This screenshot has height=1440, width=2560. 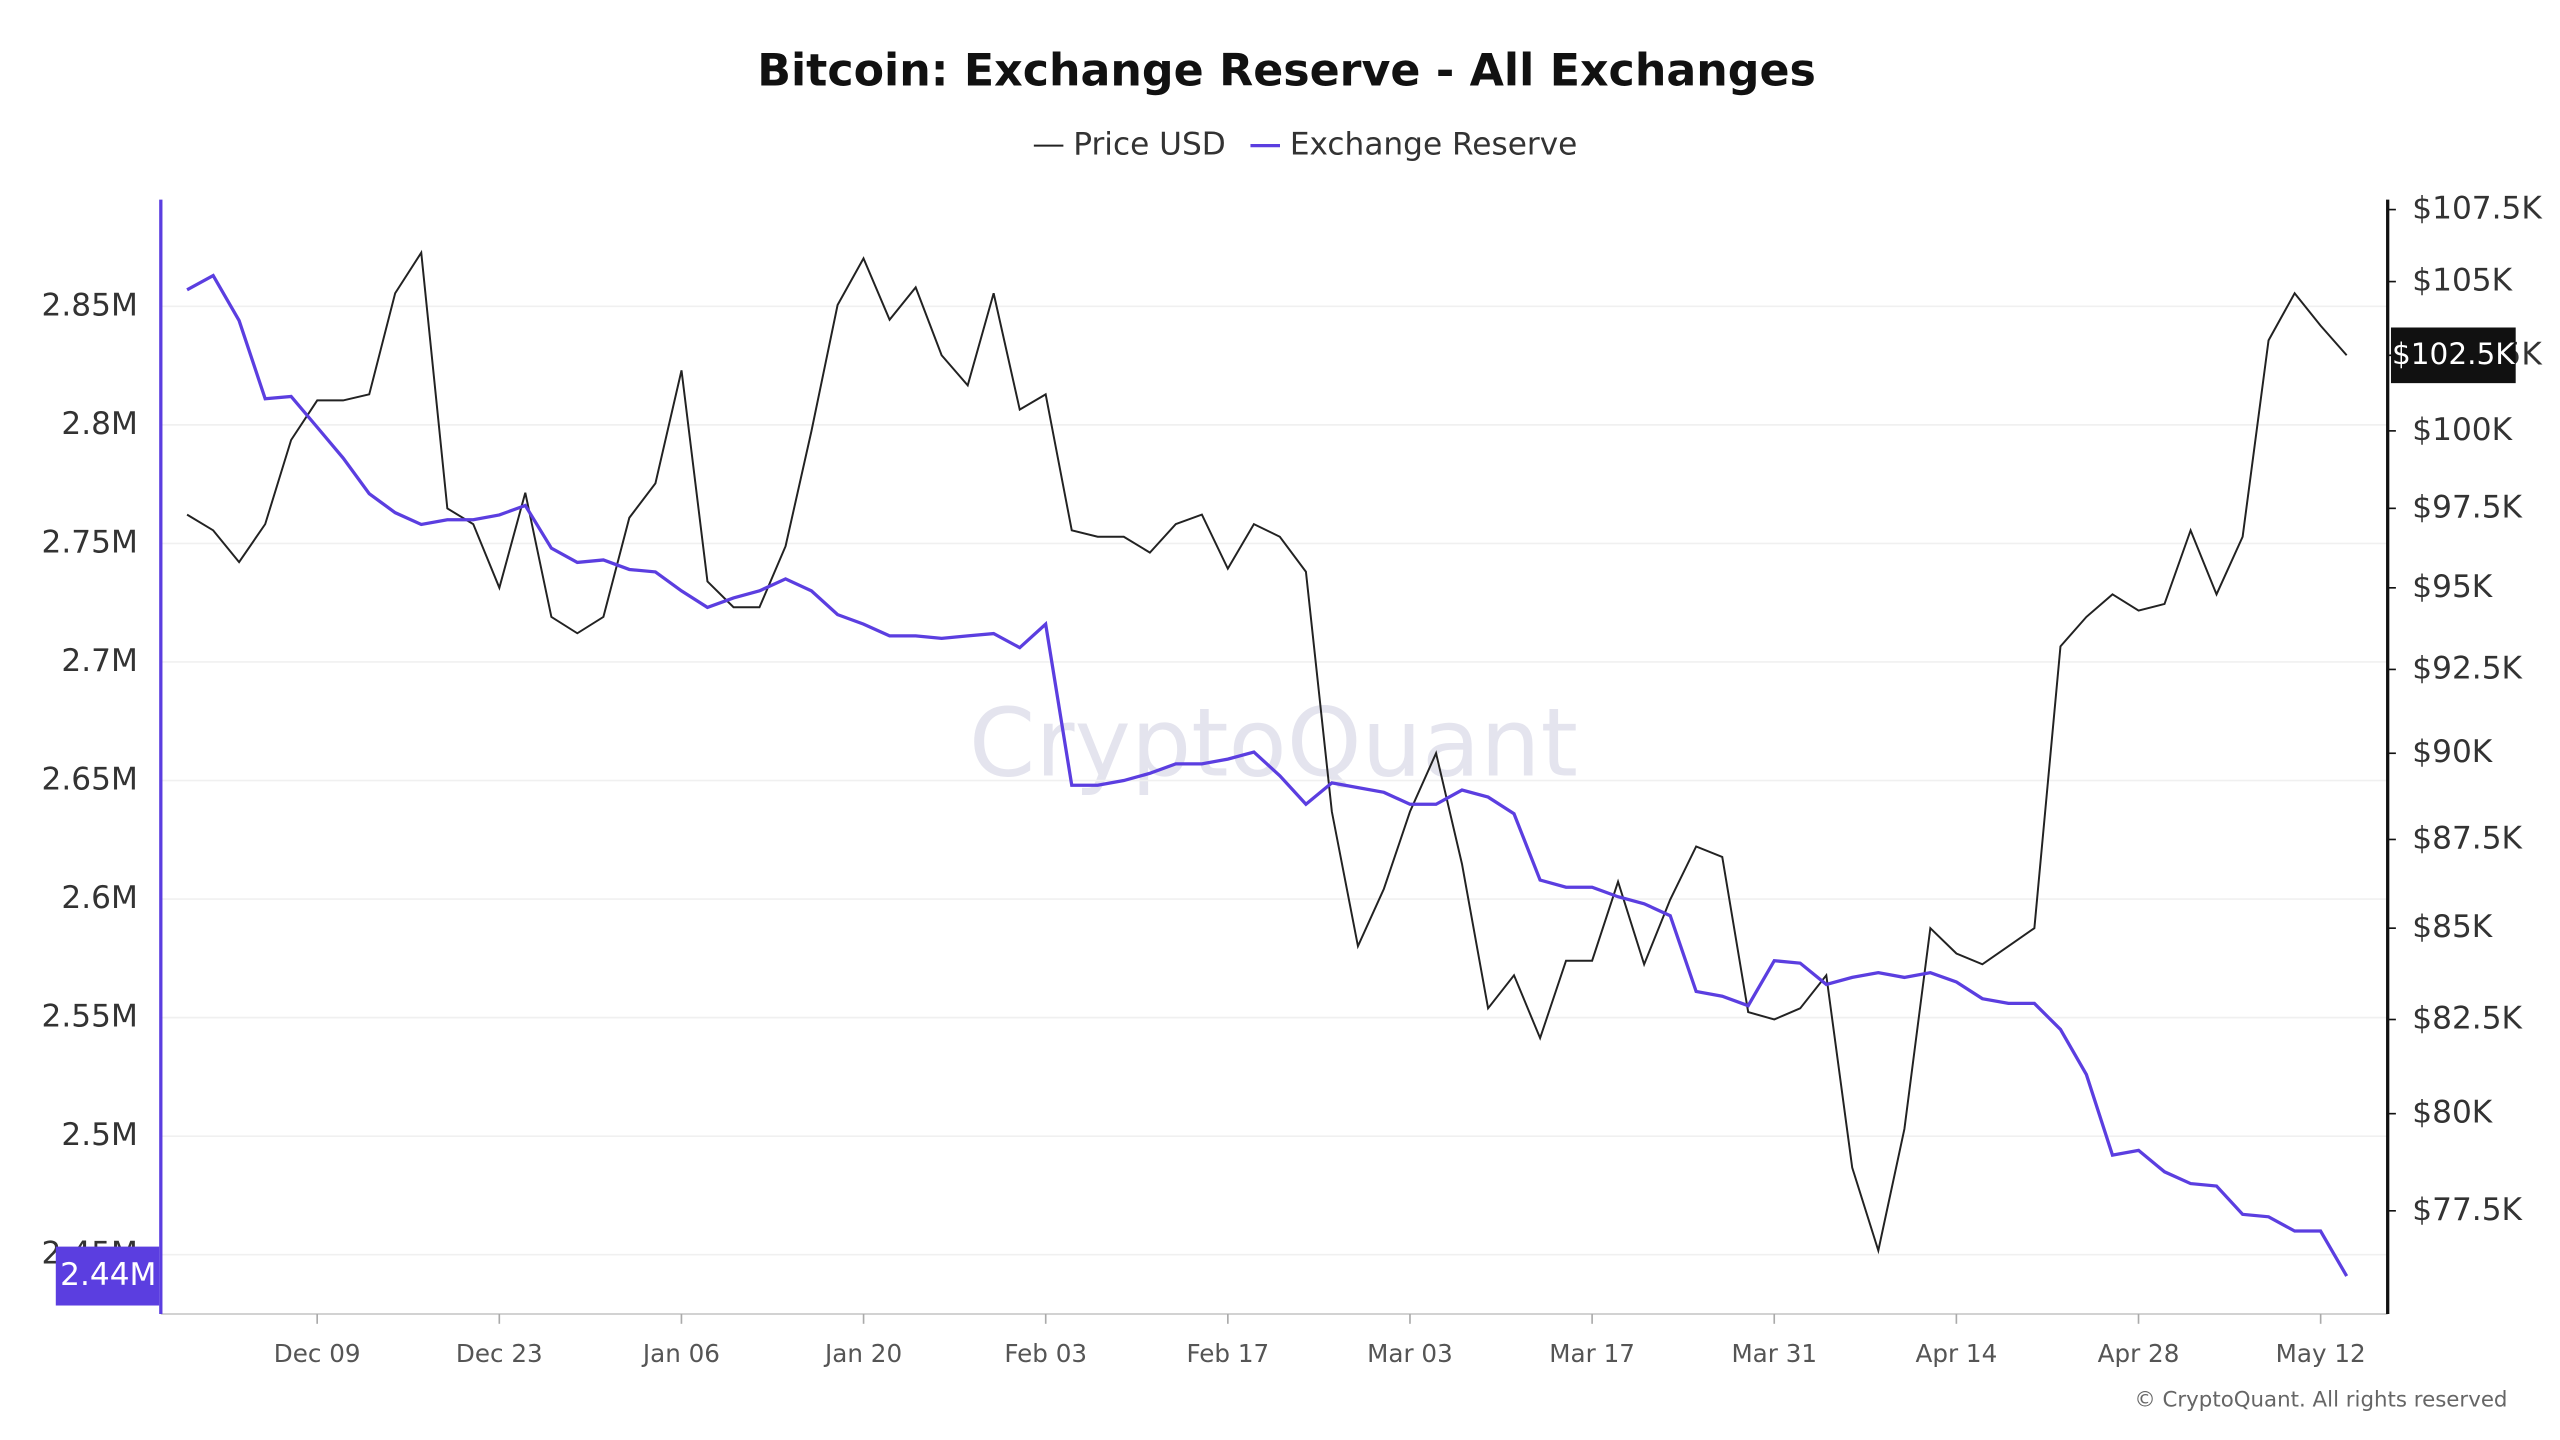 I want to click on last-value-label: 2.44M, so click(x=108, y=1275).